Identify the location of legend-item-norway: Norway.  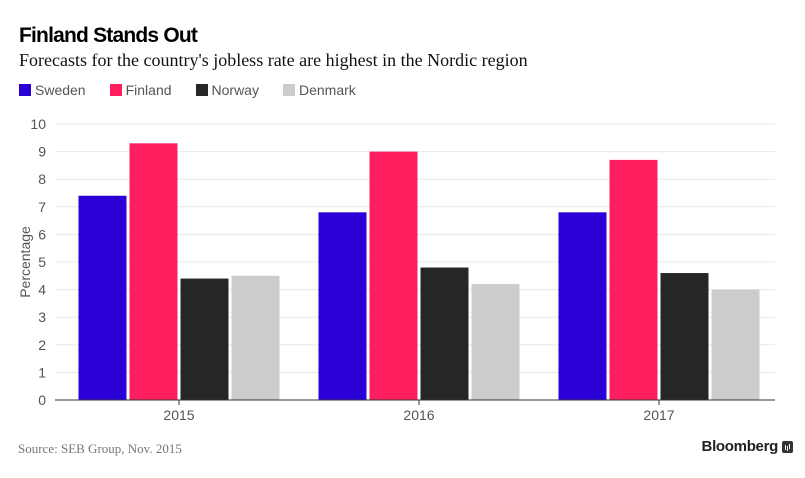
(227, 90).